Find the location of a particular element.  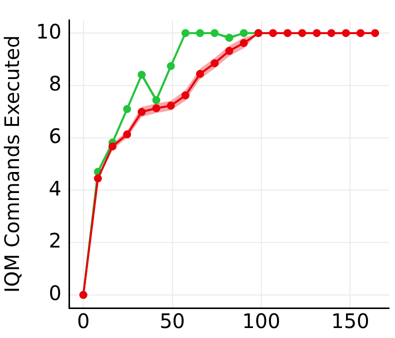

y-tick-label: 8 is located at coordinates (55, 84).